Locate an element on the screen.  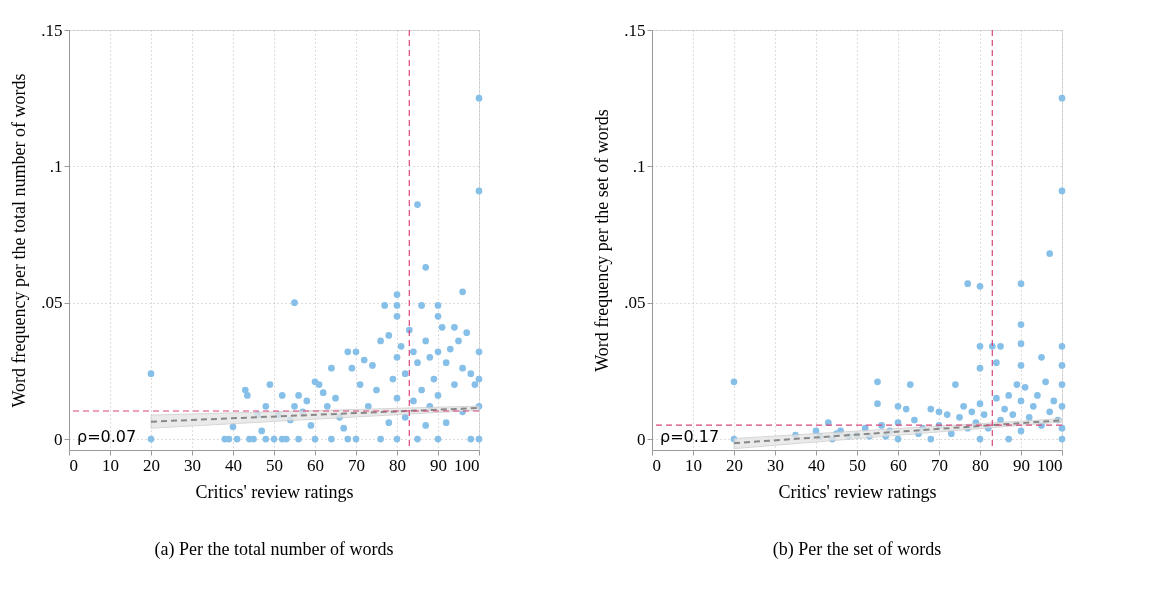
annotation: ρ=0.07 is located at coordinates (107, 436).